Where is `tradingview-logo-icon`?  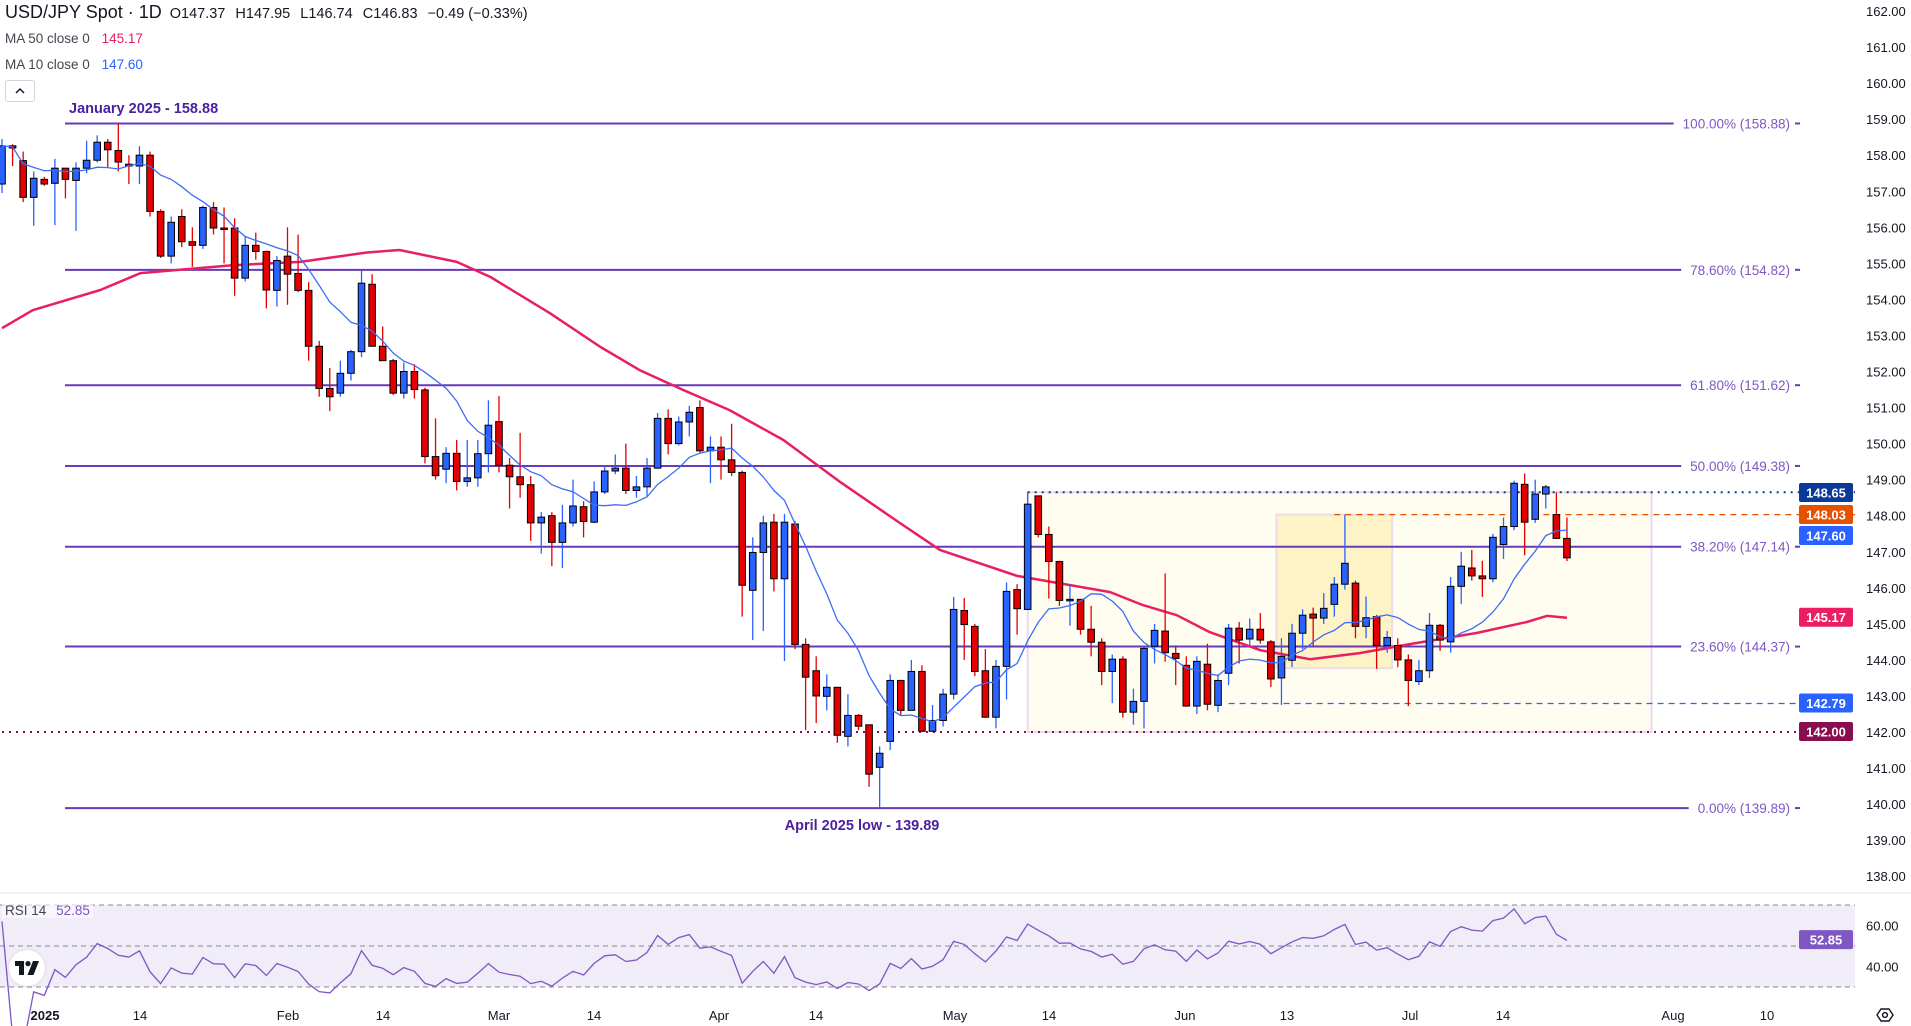 tradingview-logo-icon is located at coordinates (27, 968).